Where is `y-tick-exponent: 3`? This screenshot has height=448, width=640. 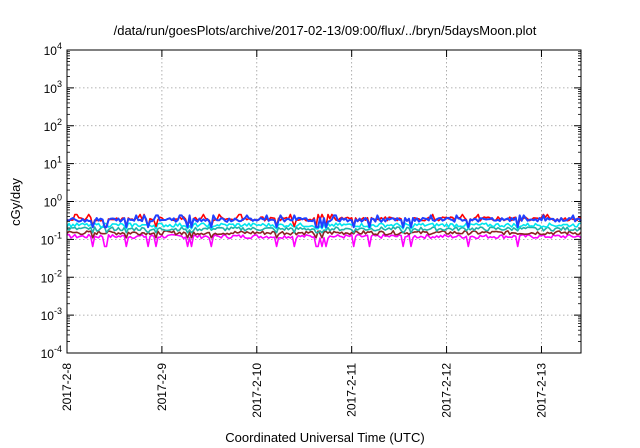
y-tick-exponent: 3 is located at coordinates (59, 84).